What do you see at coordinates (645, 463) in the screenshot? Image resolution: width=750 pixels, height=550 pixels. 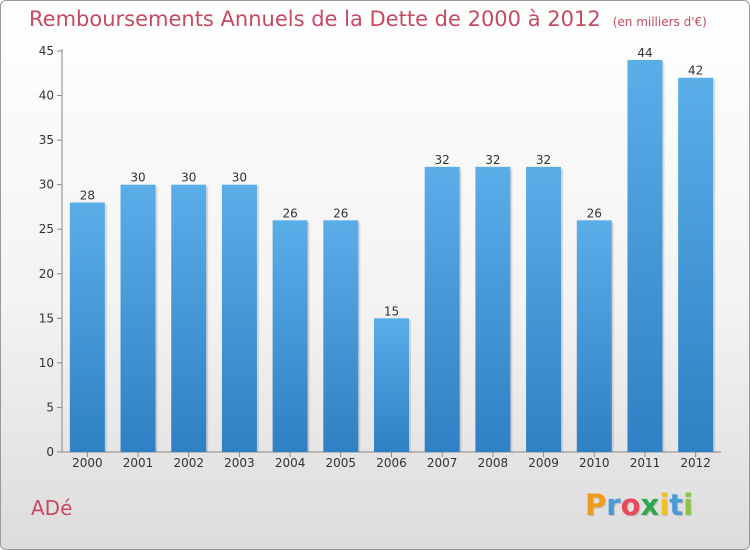 I see `x-tick-label: 2011` at bounding box center [645, 463].